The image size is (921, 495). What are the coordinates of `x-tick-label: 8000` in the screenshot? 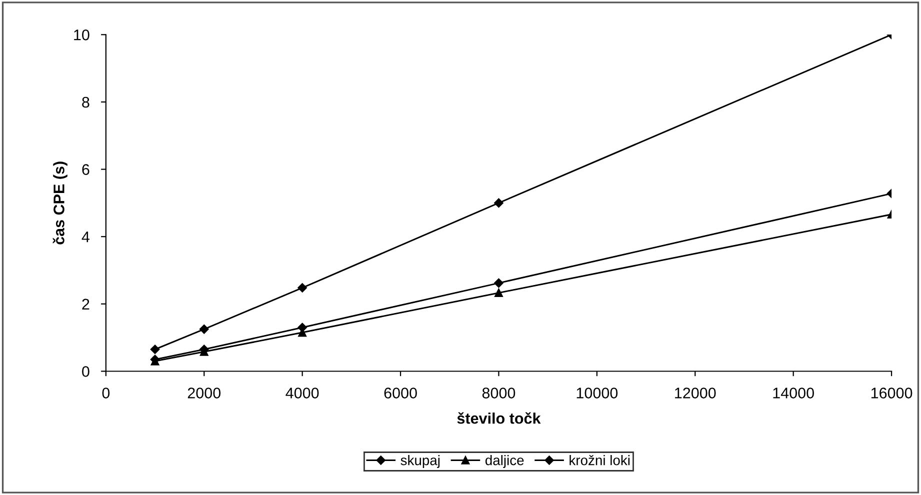 It's located at (499, 393).